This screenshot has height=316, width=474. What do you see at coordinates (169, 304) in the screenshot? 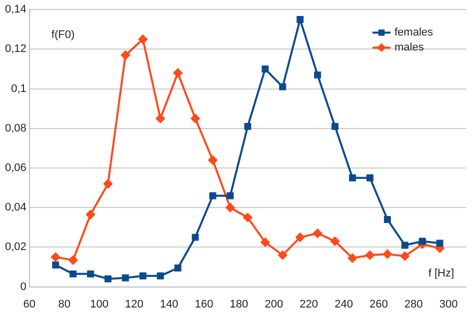
I see `x-tick-label: 140` at bounding box center [169, 304].